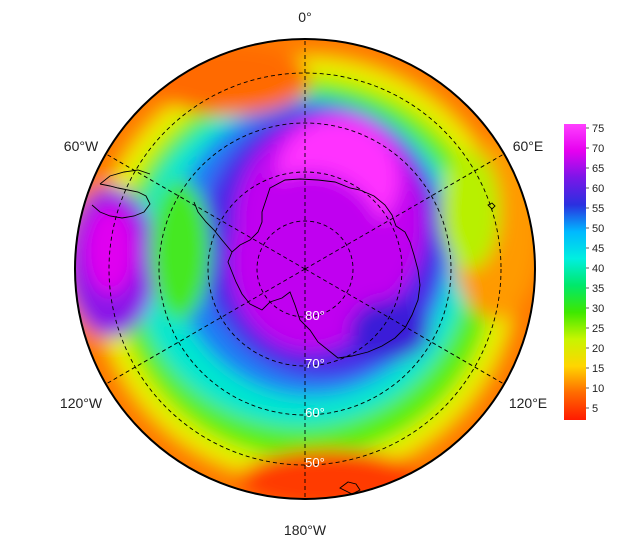 This screenshot has height=552, width=625. What do you see at coordinates (305, 530) in the screenshot?
I see `lon-label-180w: 180°W` at bounding box center [305, 530].